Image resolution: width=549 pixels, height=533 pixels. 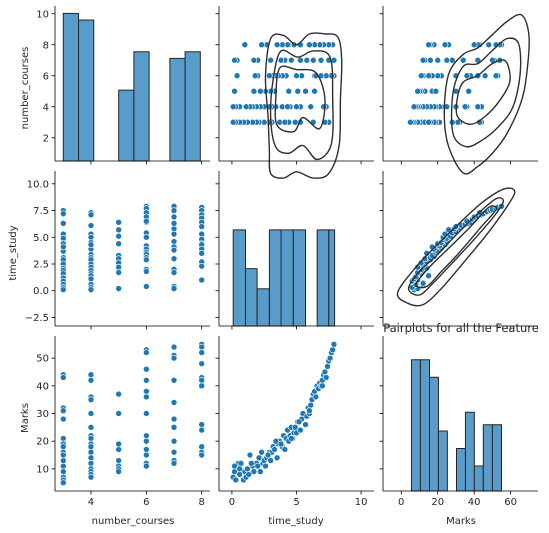 What do you see at coordinates (13, 252) in the screenshot?
I see `y-axis-label-time-study: time_study` at bounding box center [13, 252].